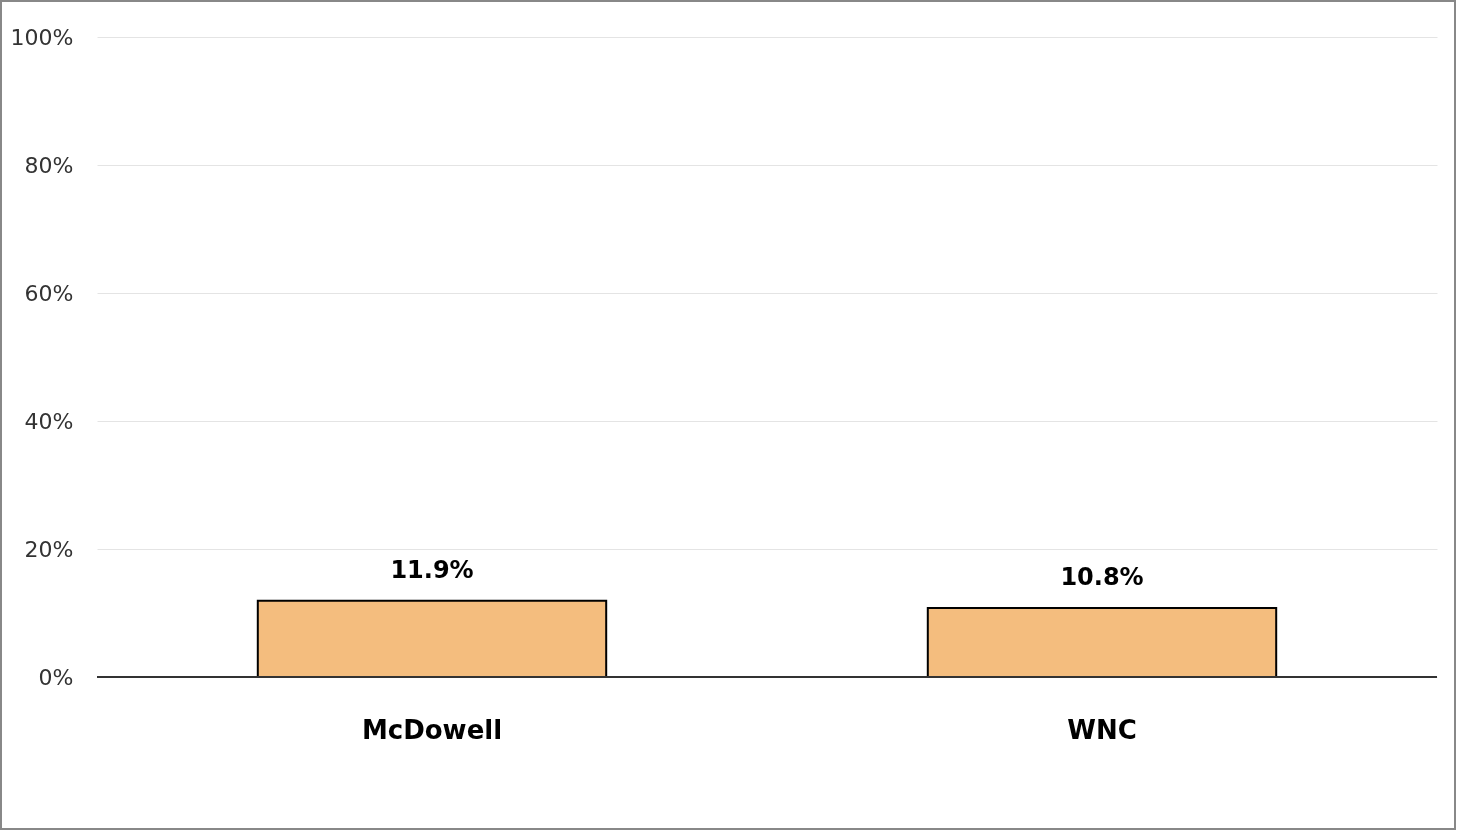 The image size is (1460, 834). What do you see at coordinates (56, 677) in the screenshot?
I see `y-tick-label: 0%` at bounding box center [56, 677].